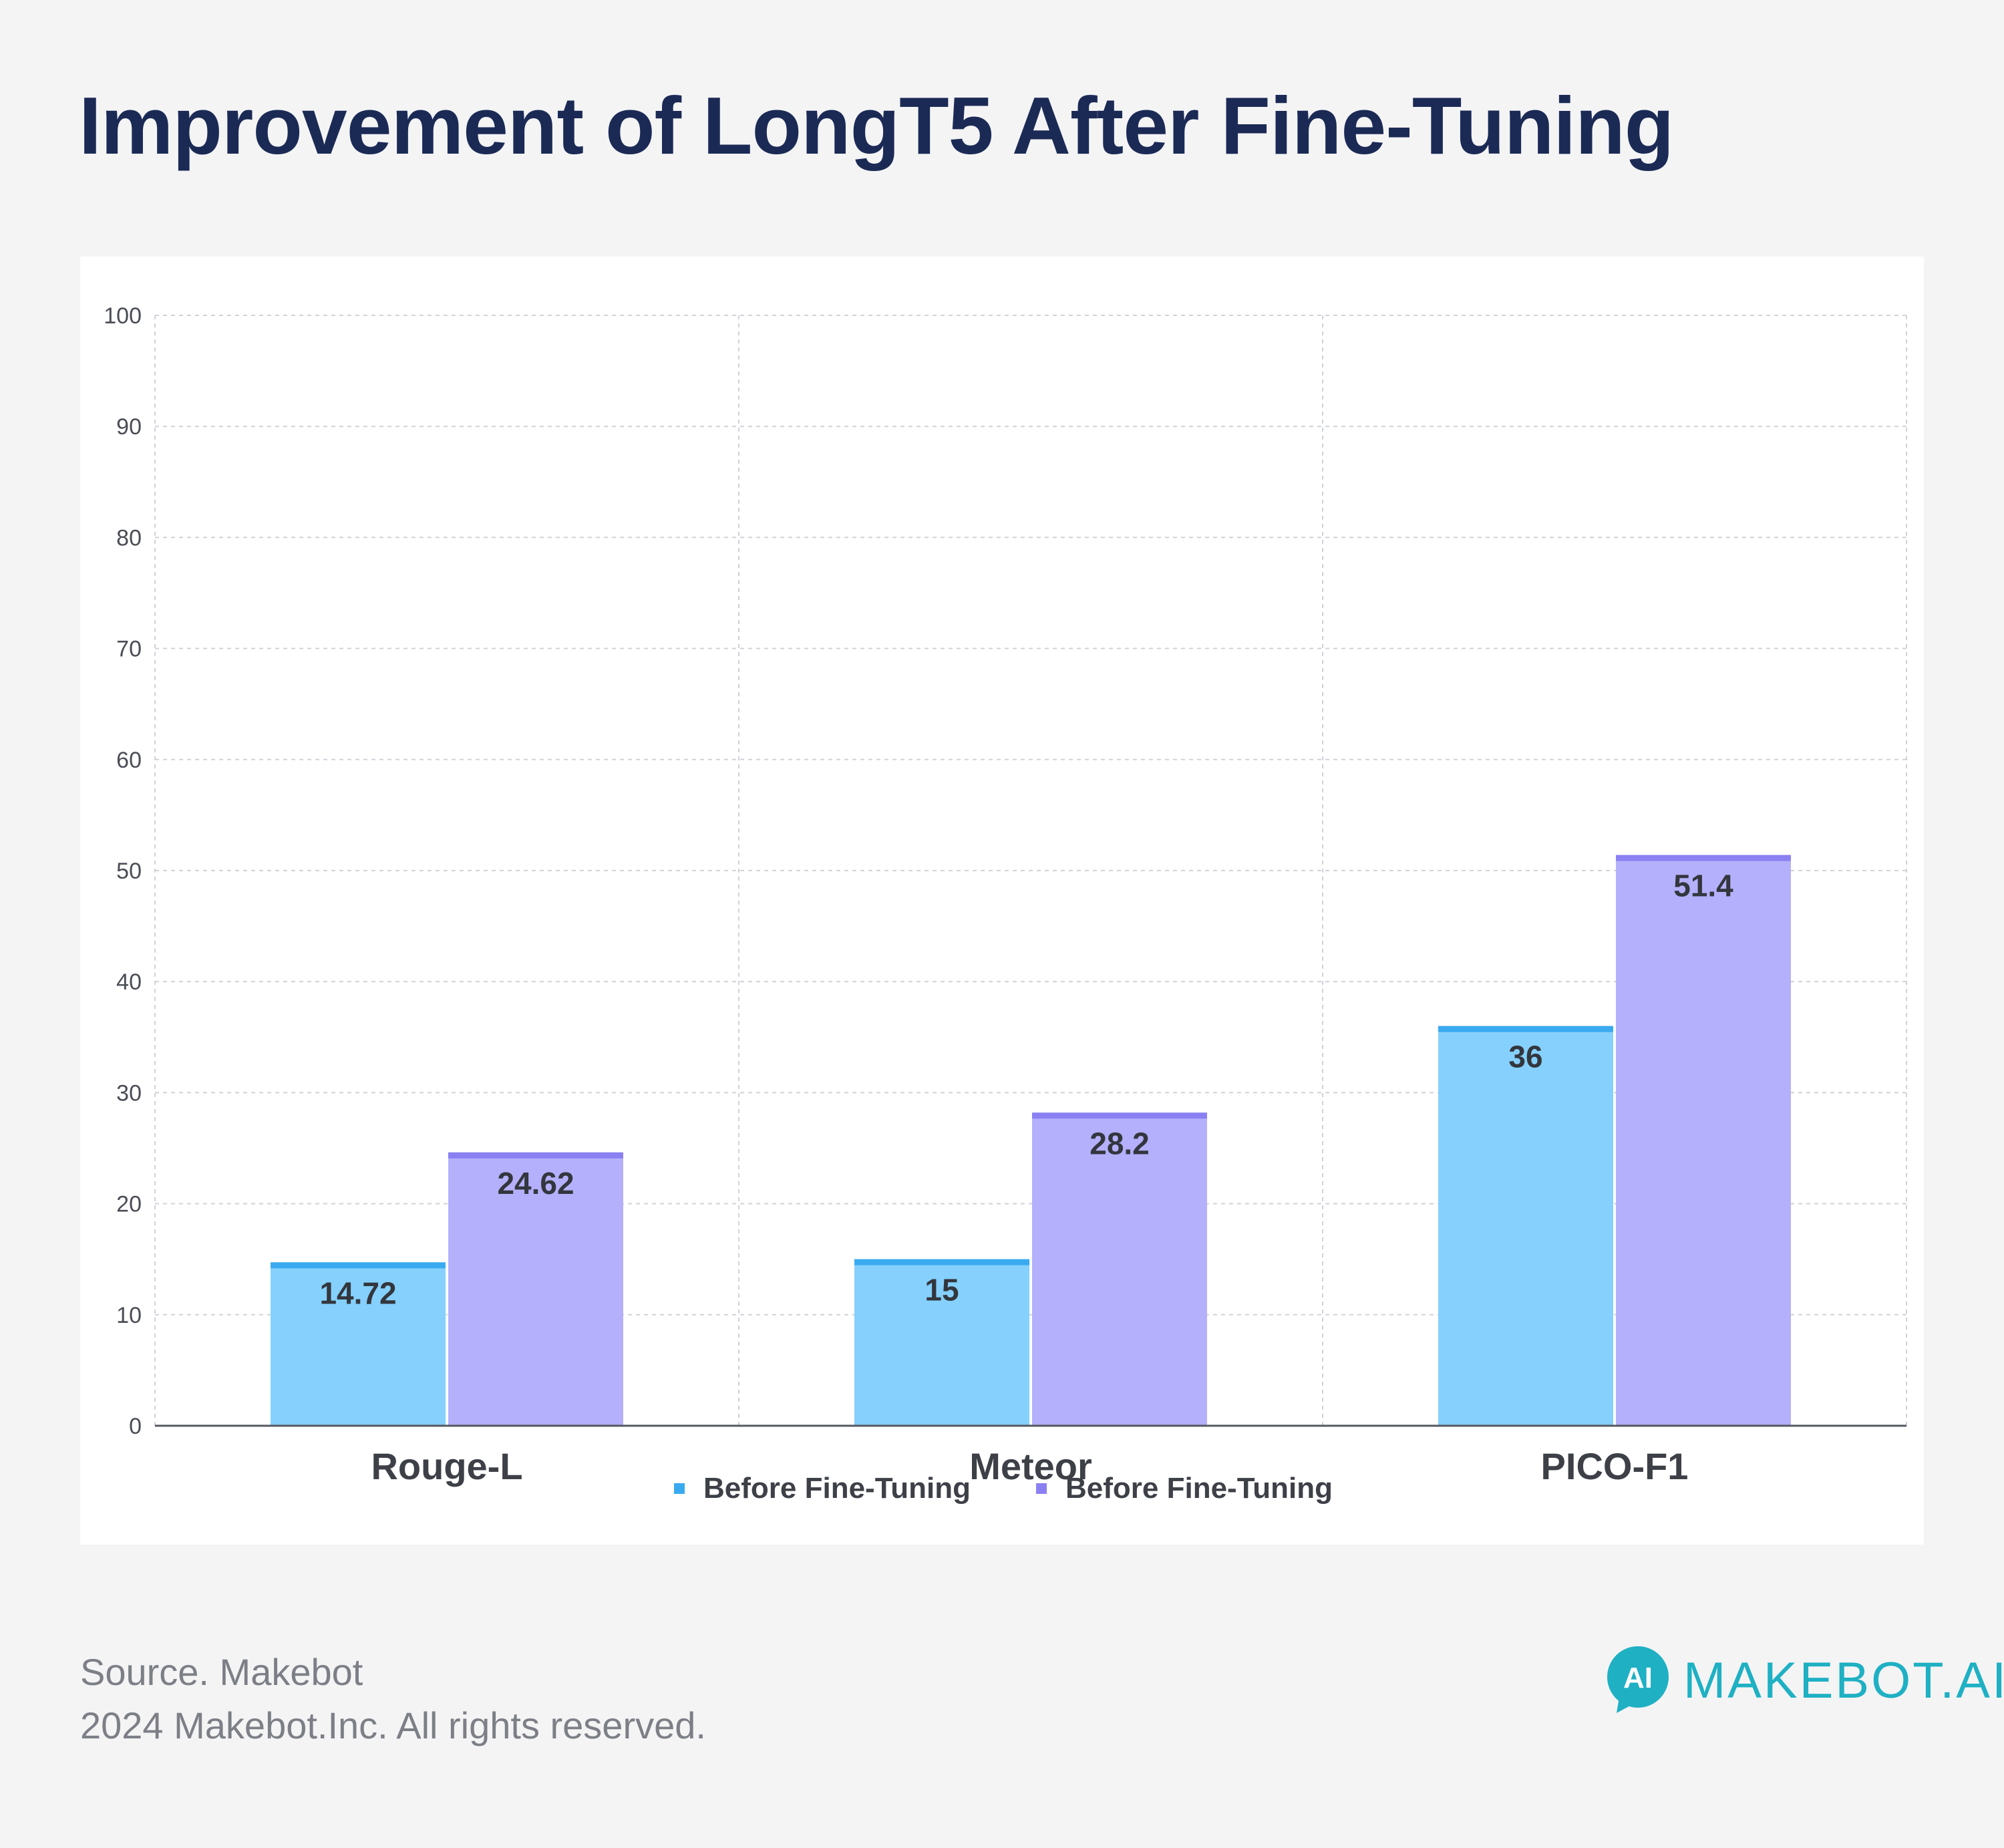  Describe the element at coordinates (446, 1466) in the screenshot. I see `x-tick-label: Rouge-L` at that location.